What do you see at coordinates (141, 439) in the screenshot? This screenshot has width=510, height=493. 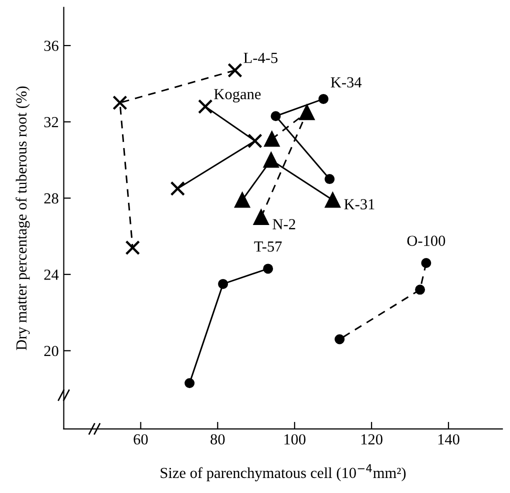 I see `x-tick-label: 60` at bounding box center [141, 439].